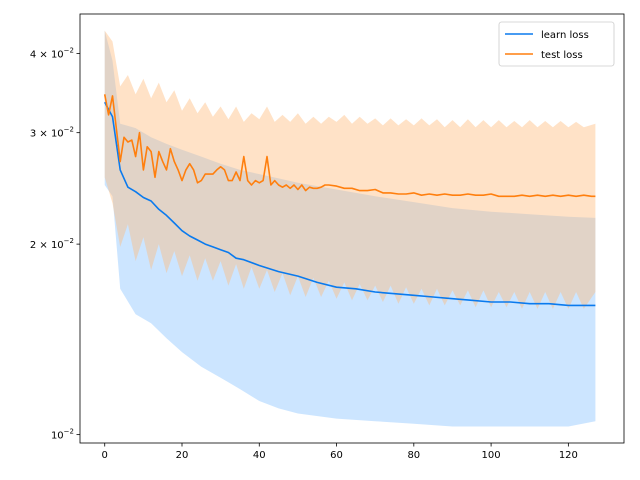 Image resolution: width=640 pixels, height=480 pixels. I want to click on x-axis: 0 20 40 60 80 100 120, so click(340, 452).